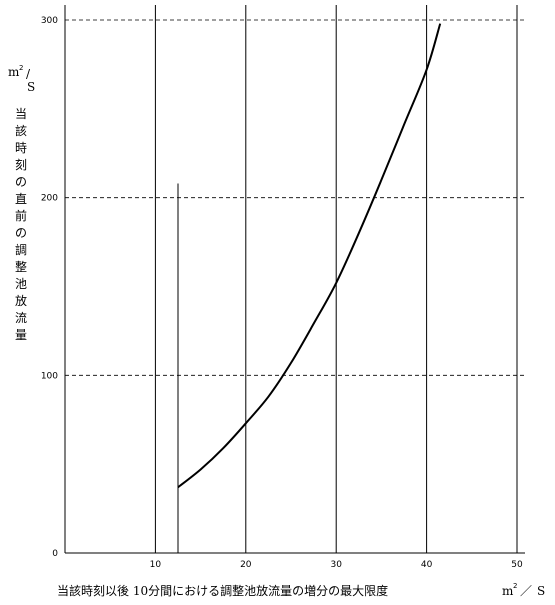 The width and height of the screenshot is (555, 605). What do you see at coordinates (156, 565) in the screenshot?
I see `x-tick-label: 10` at bounding box center [156, 565].